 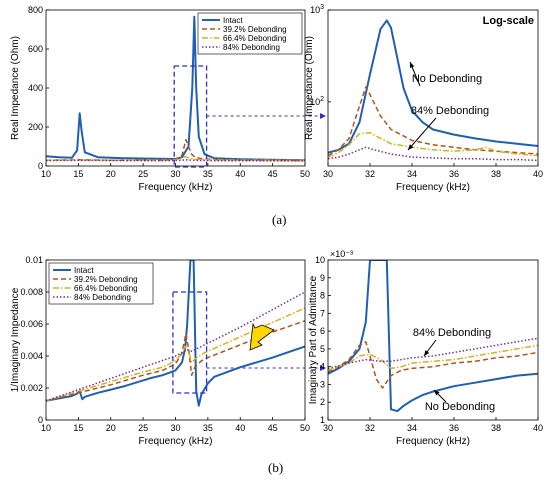 I want to click on y-tick-label: 800, so click(x=35, y=10).